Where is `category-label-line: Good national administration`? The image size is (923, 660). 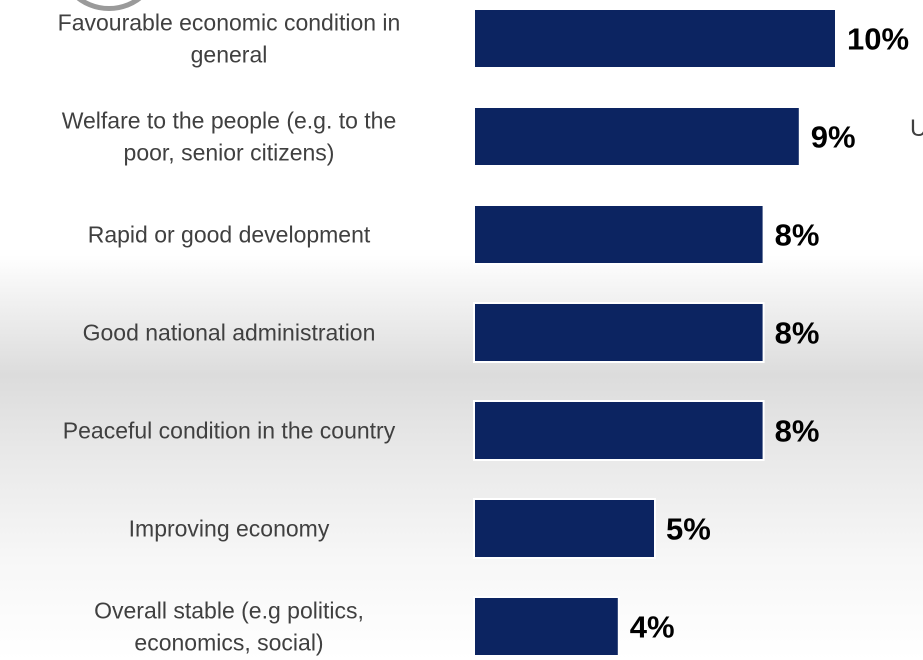
category-label-line: Good national administration is located at coordinates (229, 333).